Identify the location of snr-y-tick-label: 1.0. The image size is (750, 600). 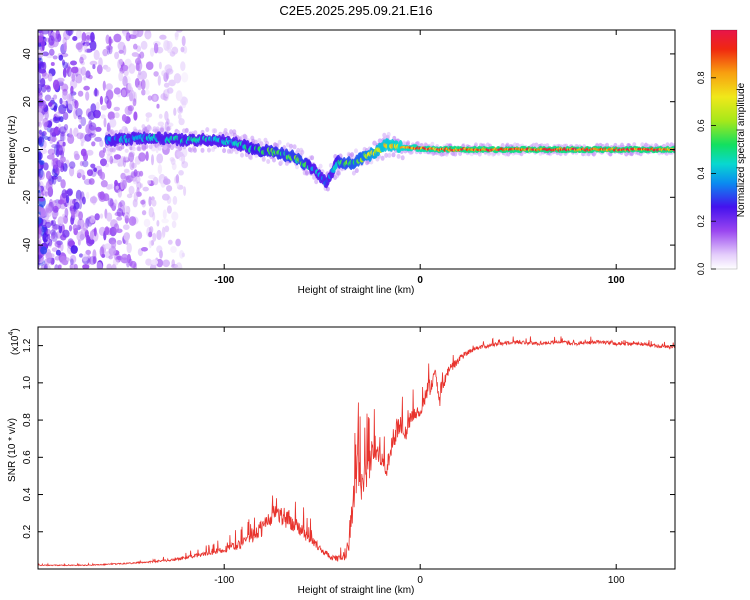
(27, 382).